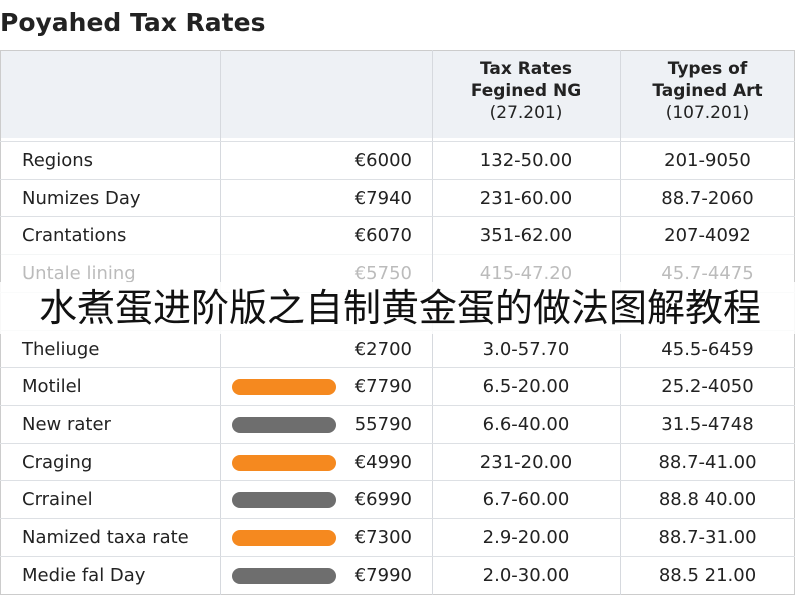 The height and width of the screenshot is (600, 800). Describe the element at coordinates (133, 22) in the screenshot. I see `title: Poyahed Tax Rates` at that location.